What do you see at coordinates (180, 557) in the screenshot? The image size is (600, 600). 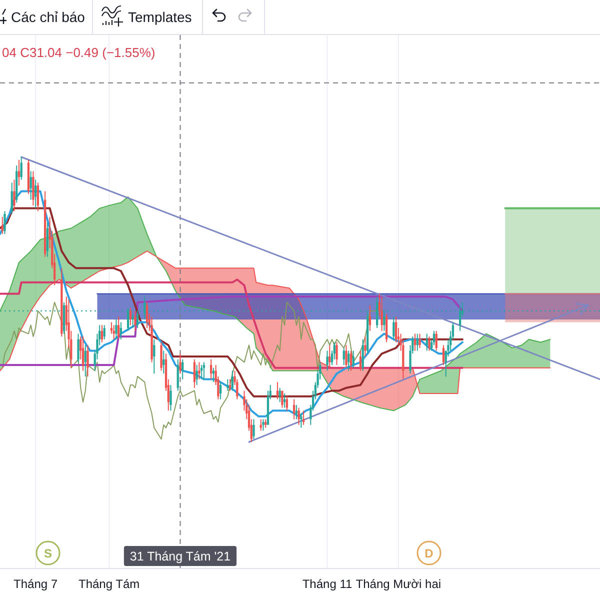 I see `ref-line-label: 31 Tháng Tám '21` at bounding box center [180, 557].